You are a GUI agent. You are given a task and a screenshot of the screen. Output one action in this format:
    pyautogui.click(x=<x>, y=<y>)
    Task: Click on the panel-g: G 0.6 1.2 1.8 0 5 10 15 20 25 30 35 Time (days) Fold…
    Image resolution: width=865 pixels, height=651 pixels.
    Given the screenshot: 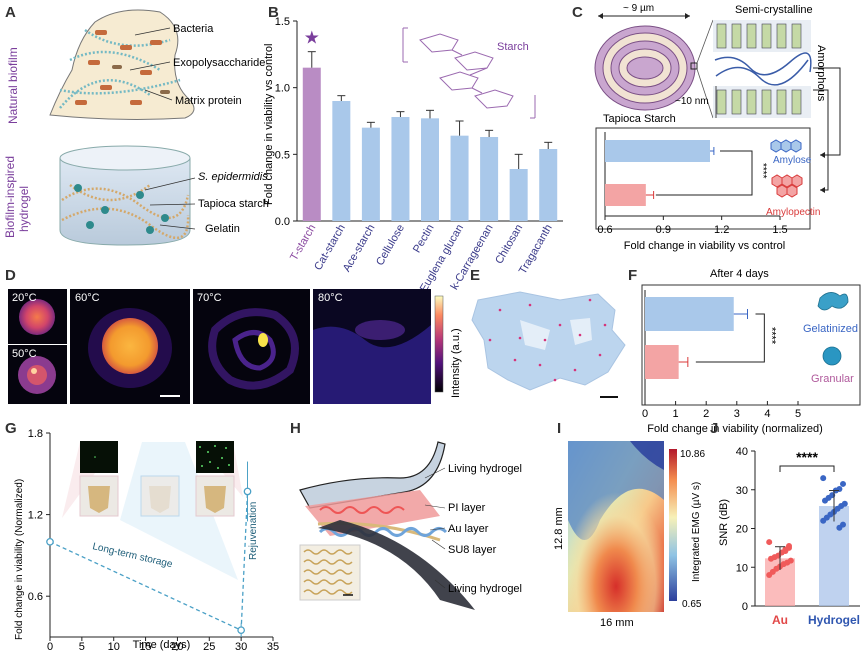 What is the action you would take?
    pyautogui.click(x=142, y=535)
    